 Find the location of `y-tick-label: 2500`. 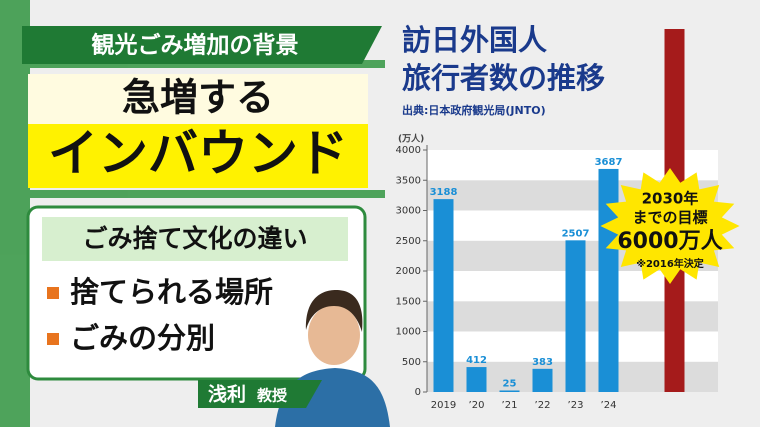

y-tick-label: 2500 is located at coordinates (408, 241).